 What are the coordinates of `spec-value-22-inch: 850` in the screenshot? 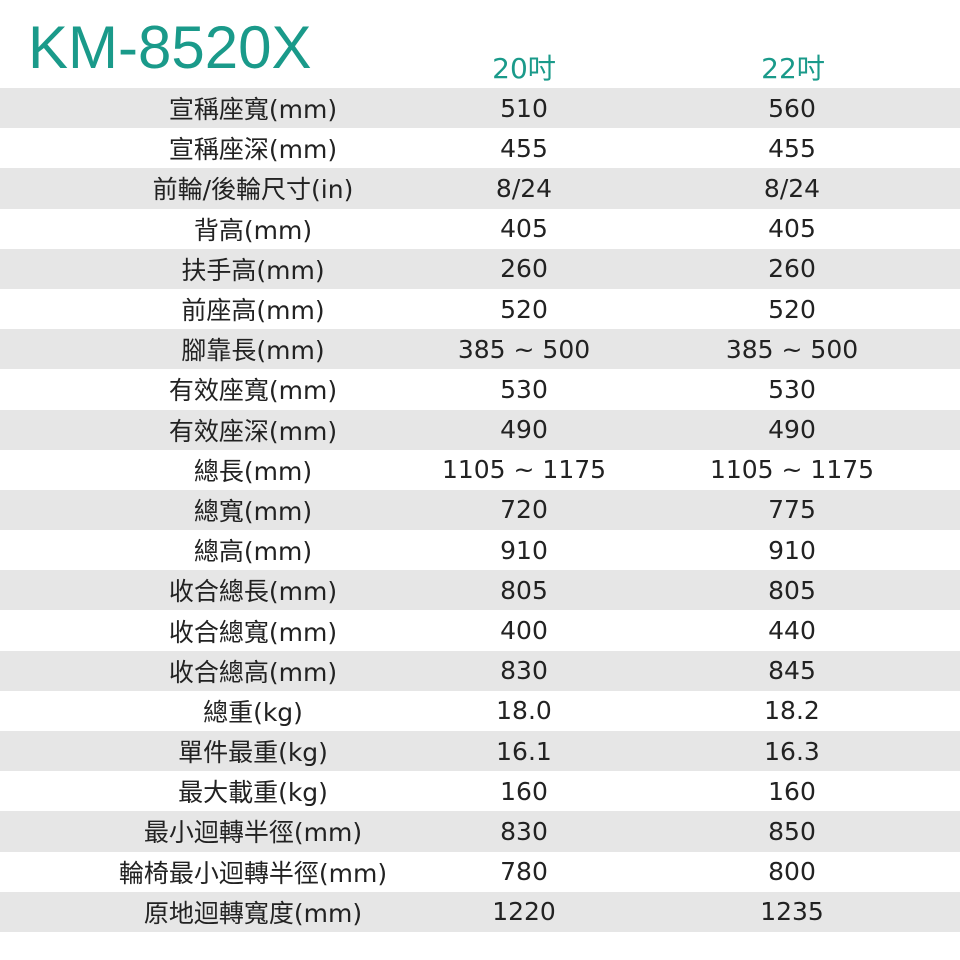 It's located at (792, 831).